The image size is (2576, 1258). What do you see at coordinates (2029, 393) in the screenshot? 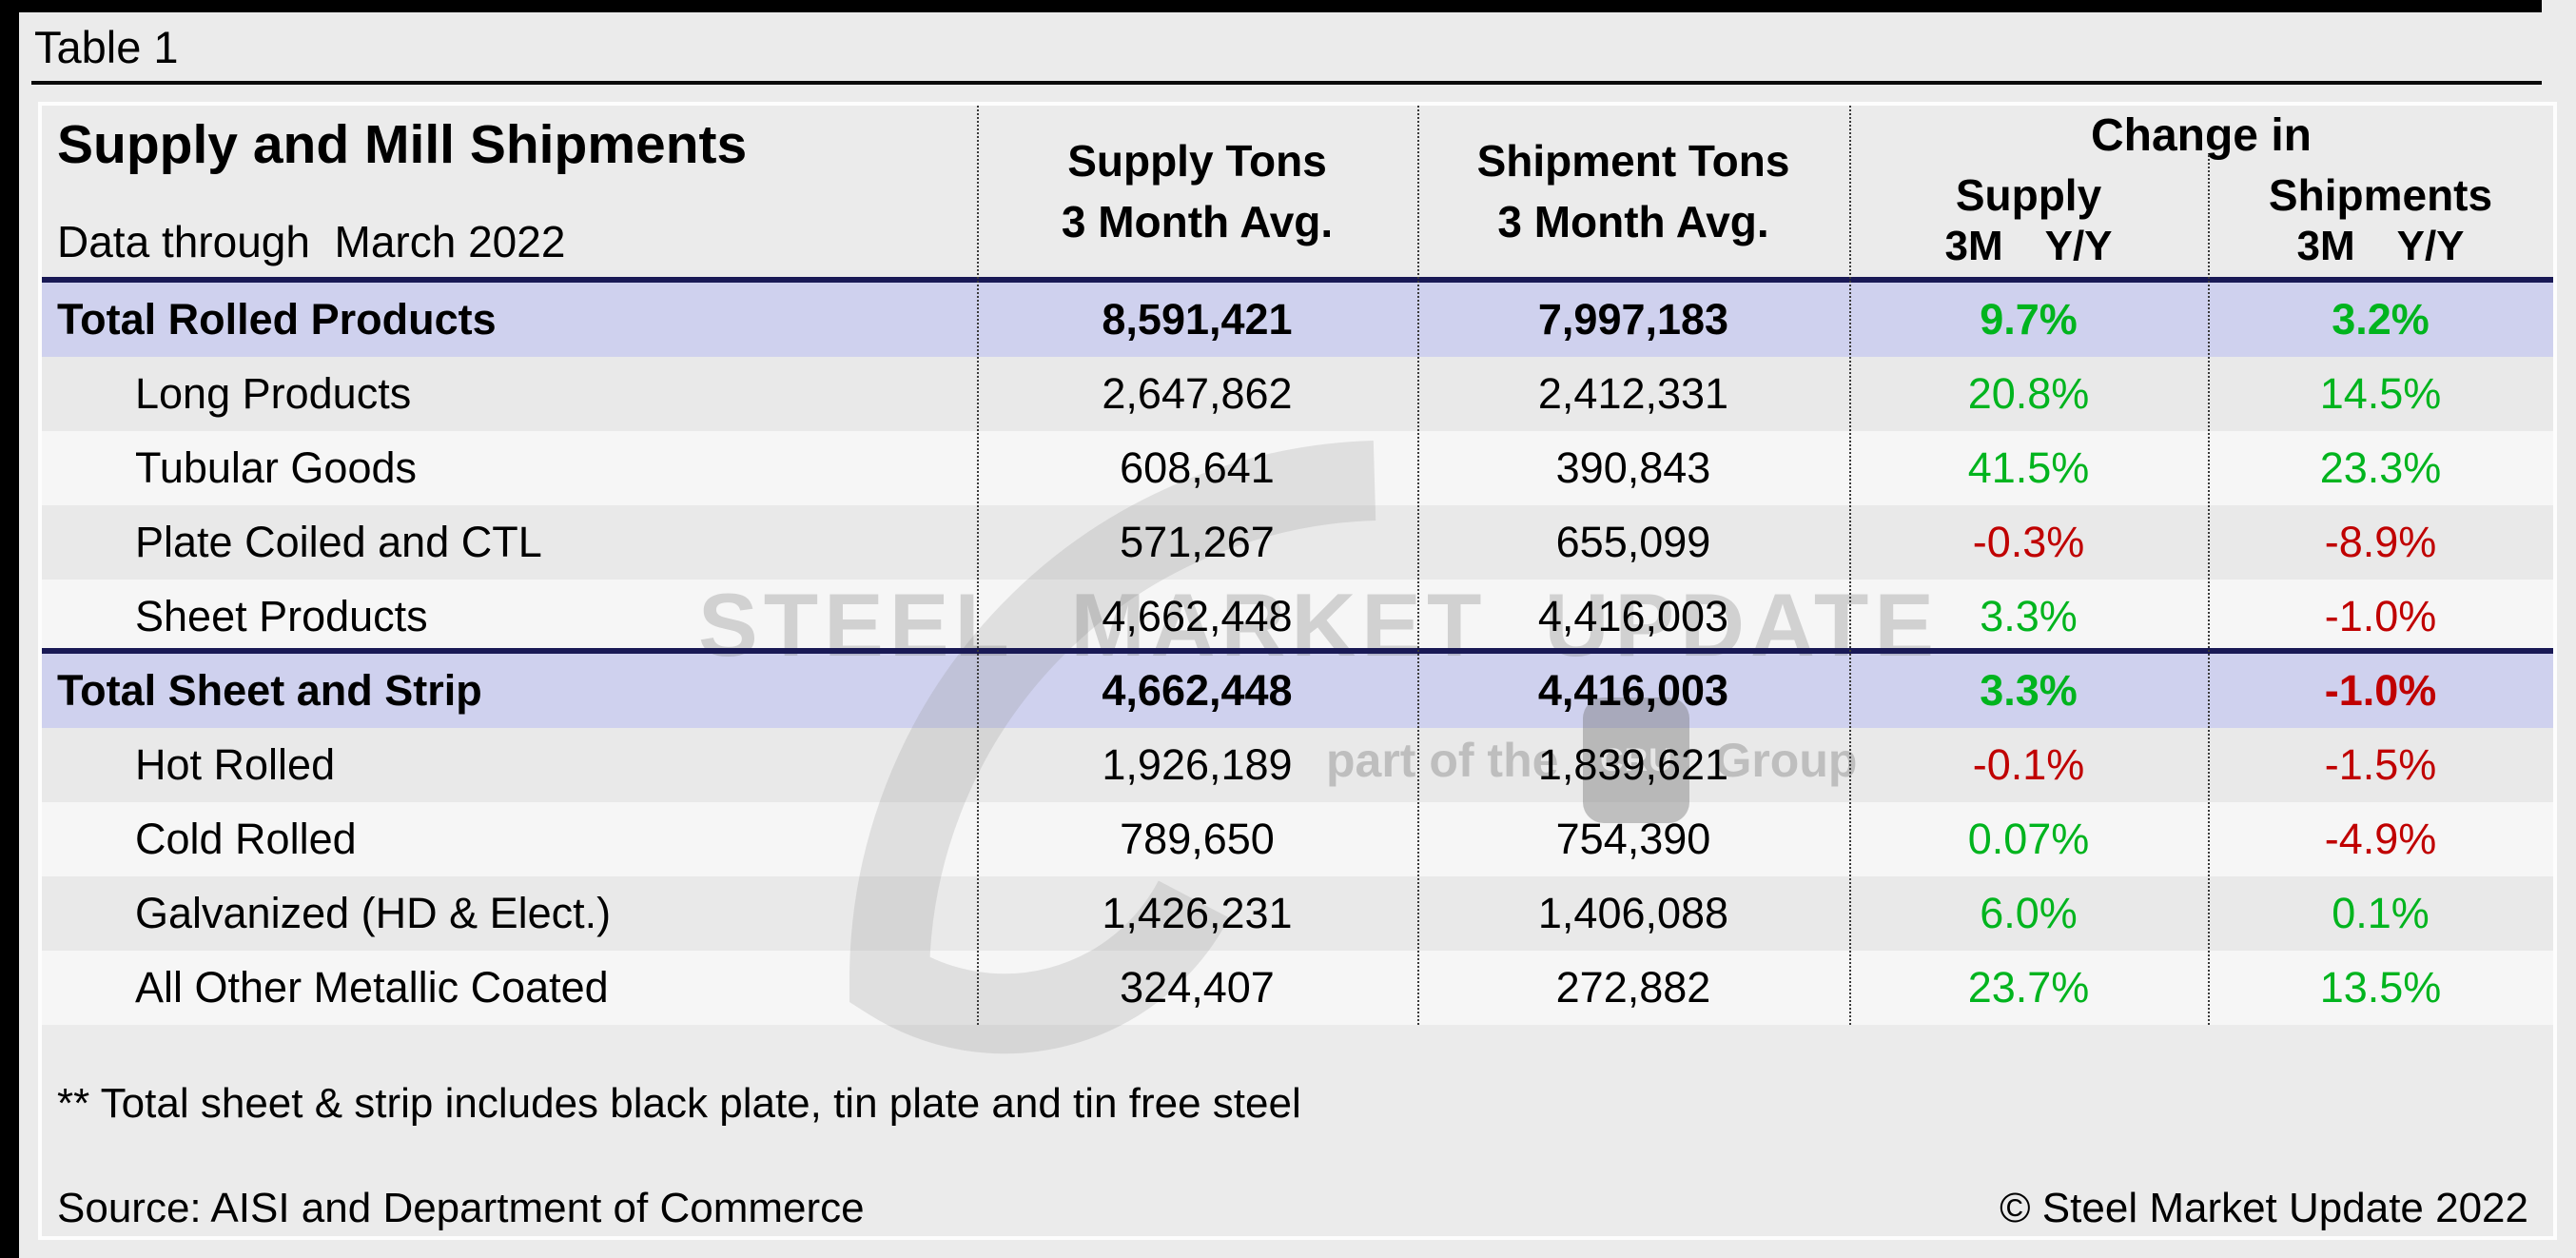
I see `supply-change-value: 20.8%` at bounding box center [2029, 393].